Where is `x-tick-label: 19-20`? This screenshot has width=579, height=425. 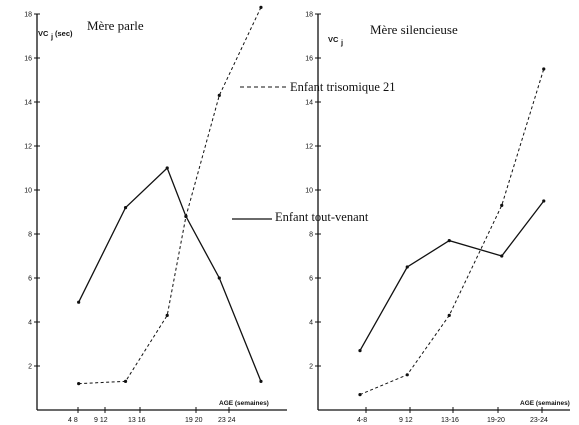 x-tick-label: 19-20 is located at coordinates (496, 420).